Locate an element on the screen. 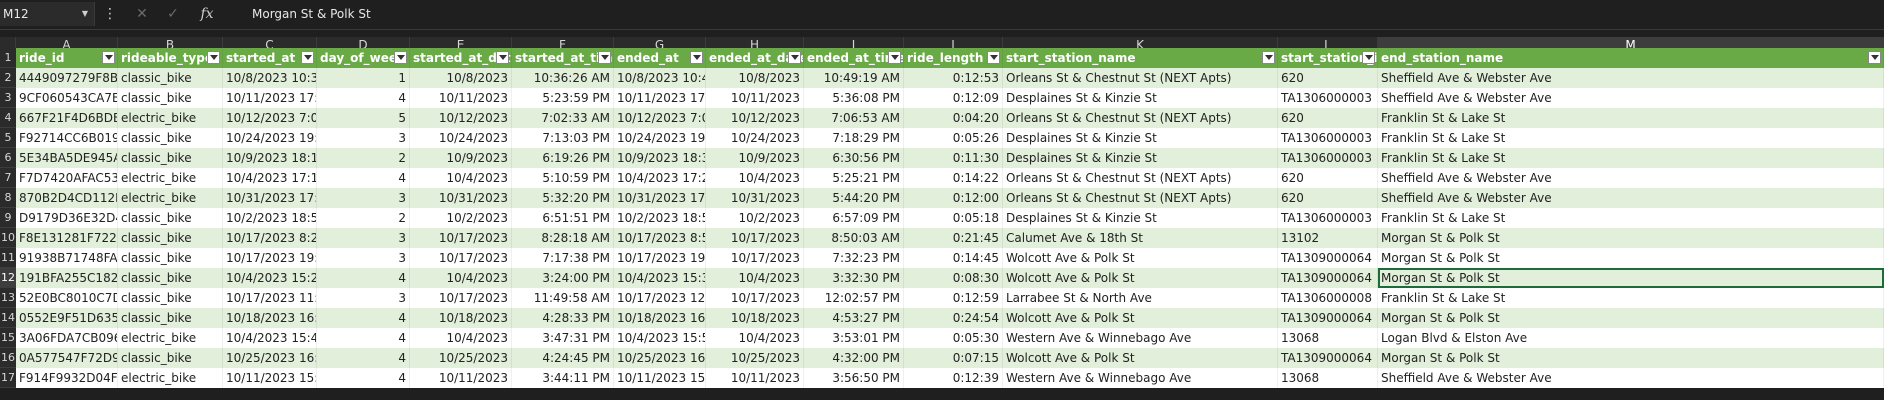 This screenshot has height=400, width=1884. table-cell: 5E34BA5DE945A9CC is located at coordinates (67, 158).